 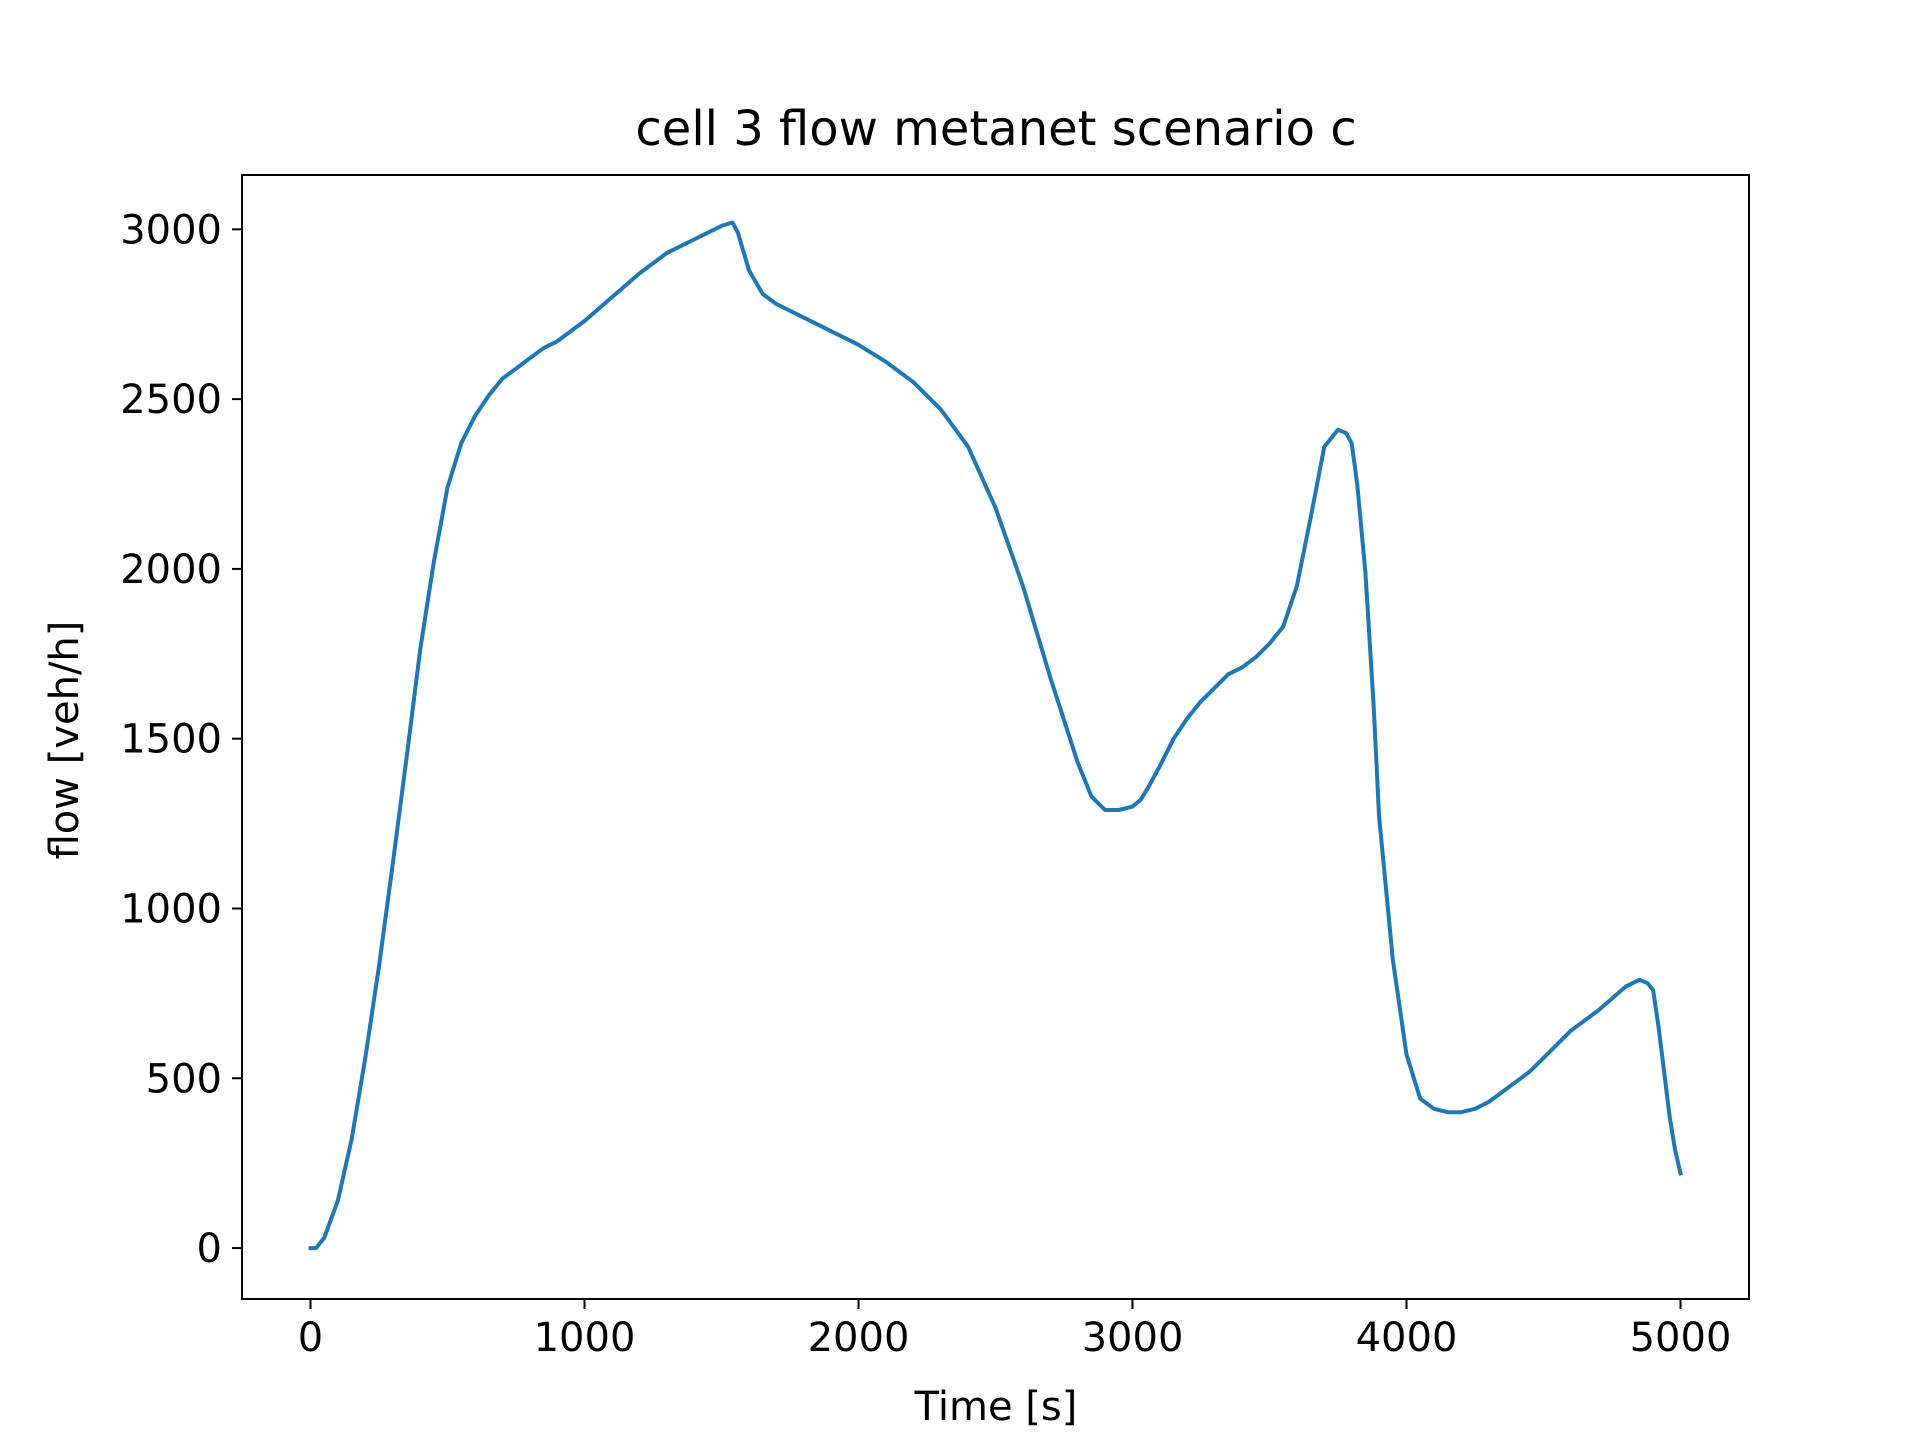 I want to click on chart-title: cell 3 flow metanet scenario c, so click(x=995, y=129).